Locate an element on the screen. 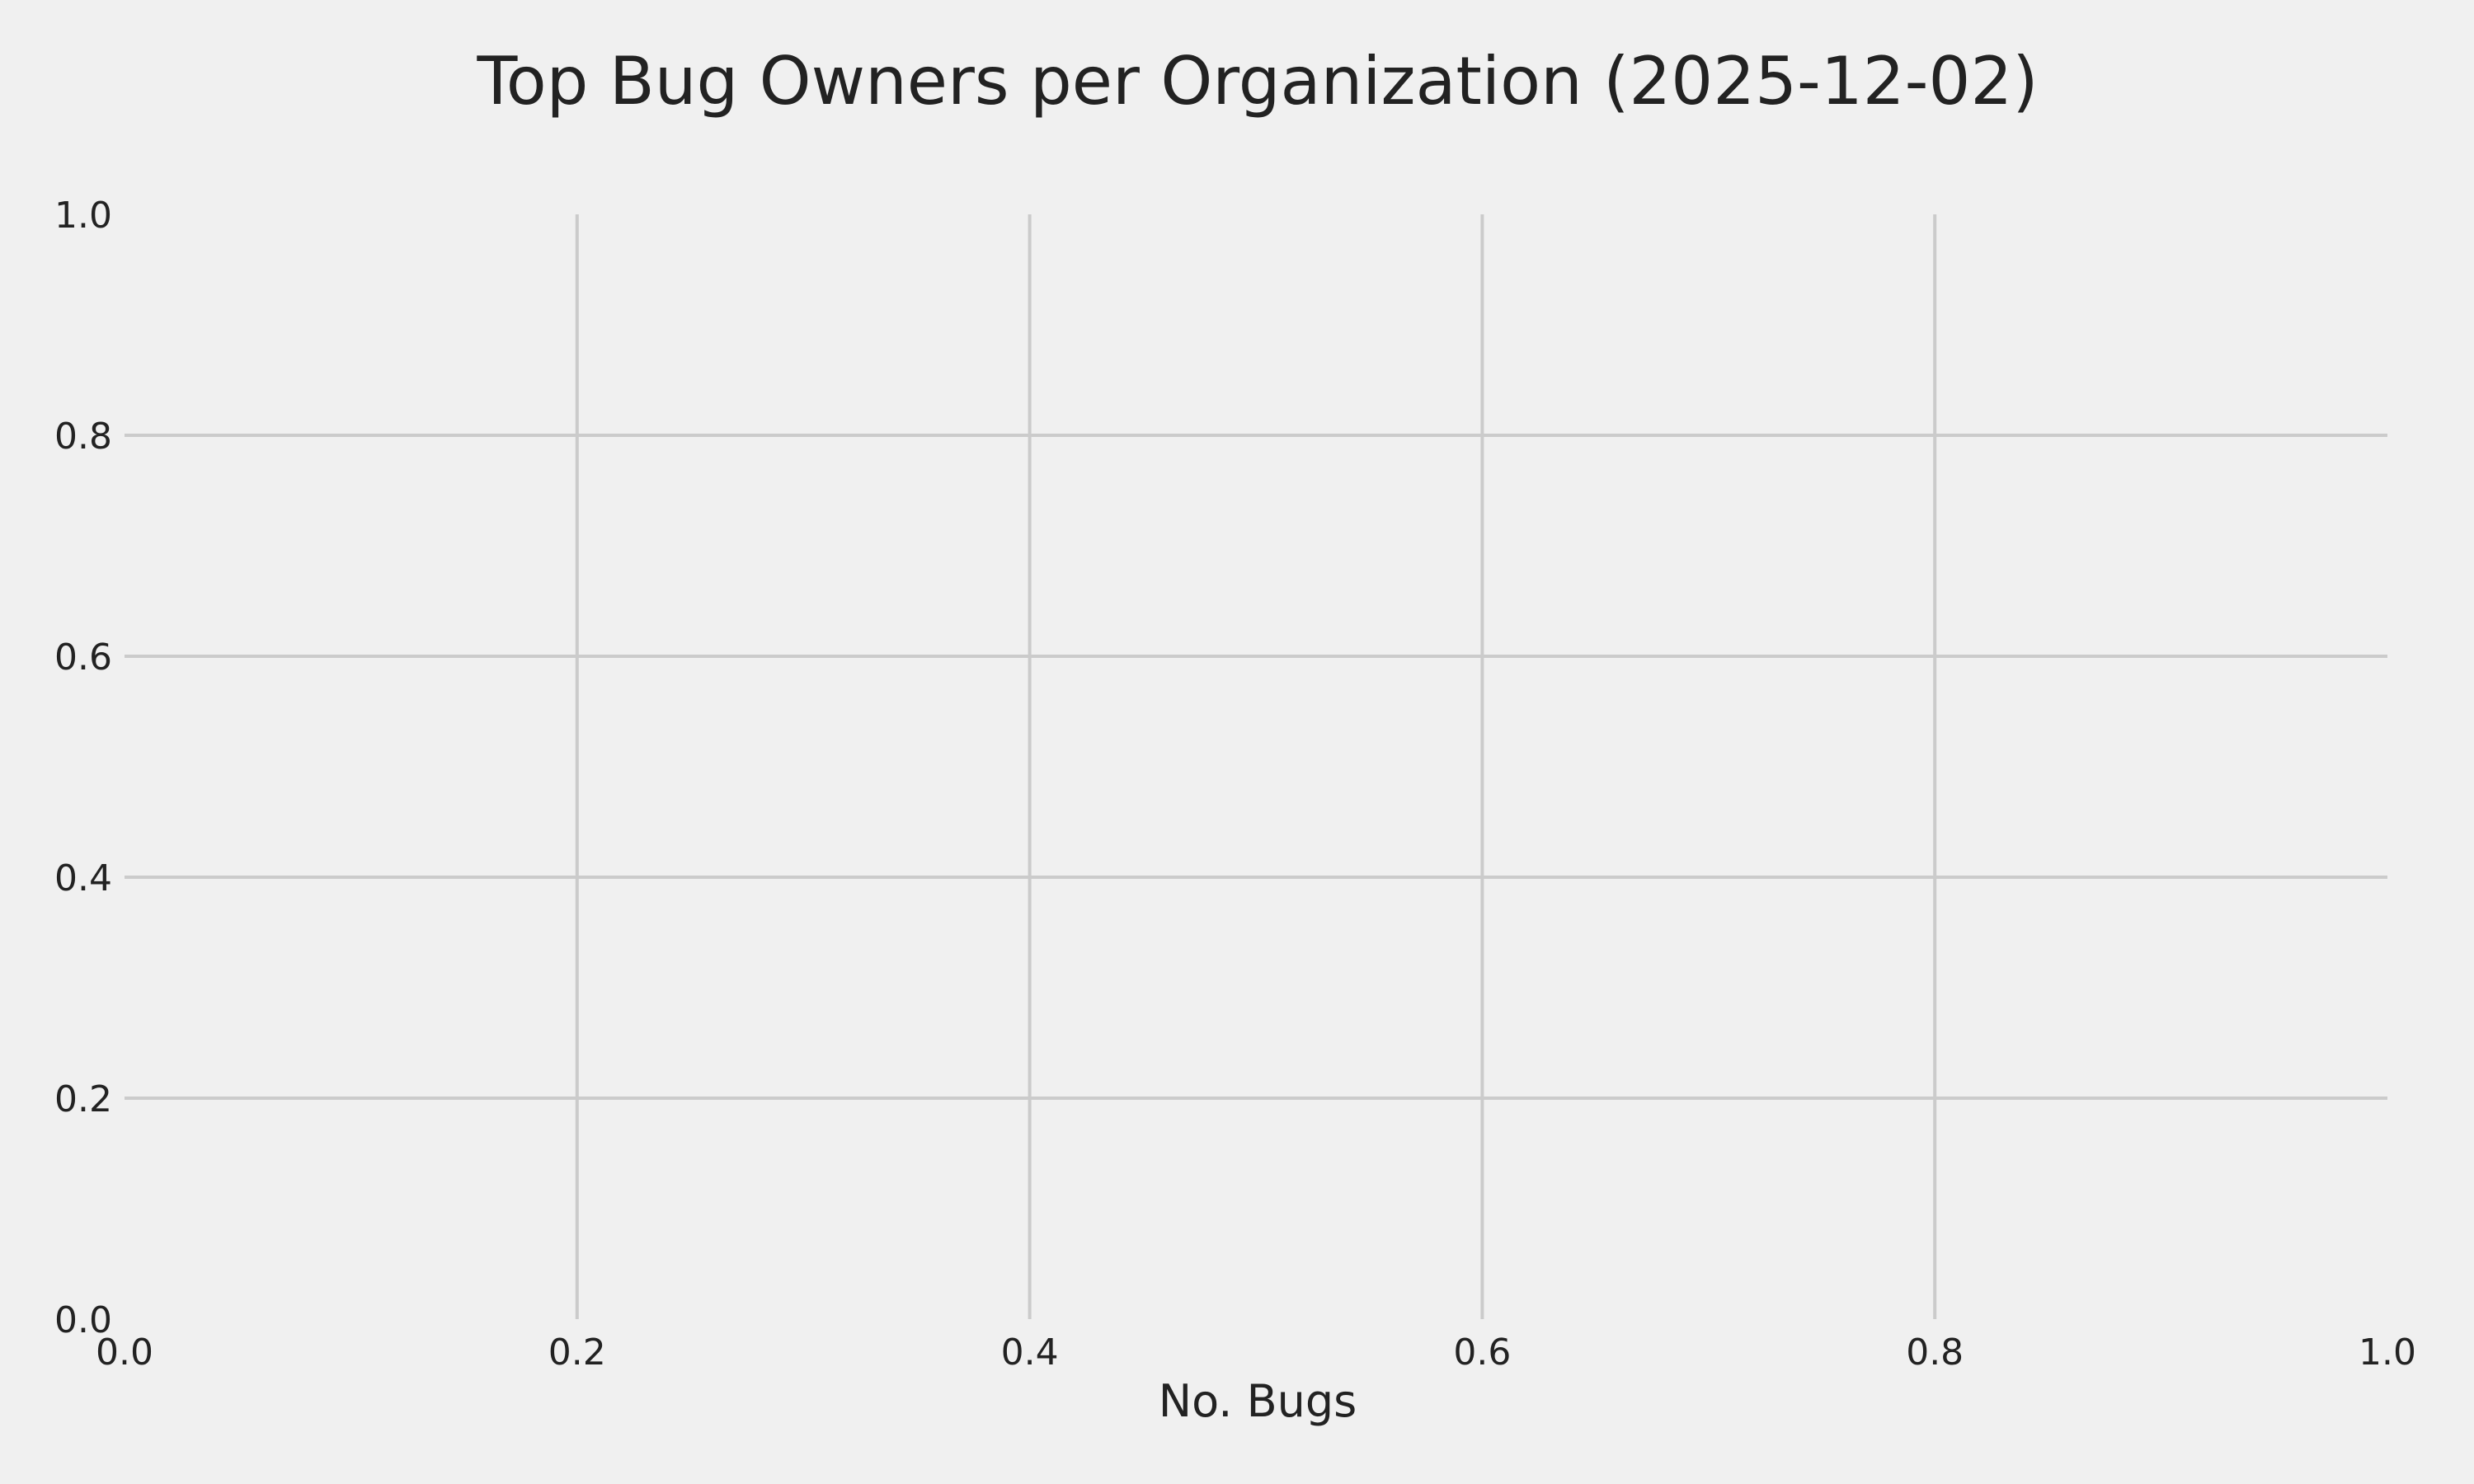 The height and width of the screenshot is (1484, 2474). x-tick-label: 0.6 is located at coordinates (1482, 1352).